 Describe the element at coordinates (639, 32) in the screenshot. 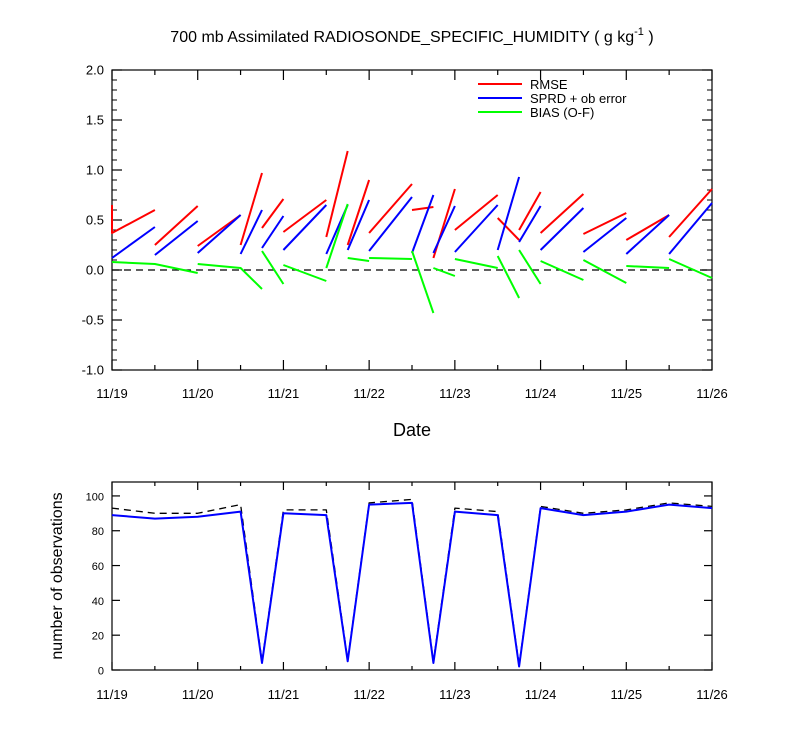

I see `chart-title-superscript: -1` at that location.